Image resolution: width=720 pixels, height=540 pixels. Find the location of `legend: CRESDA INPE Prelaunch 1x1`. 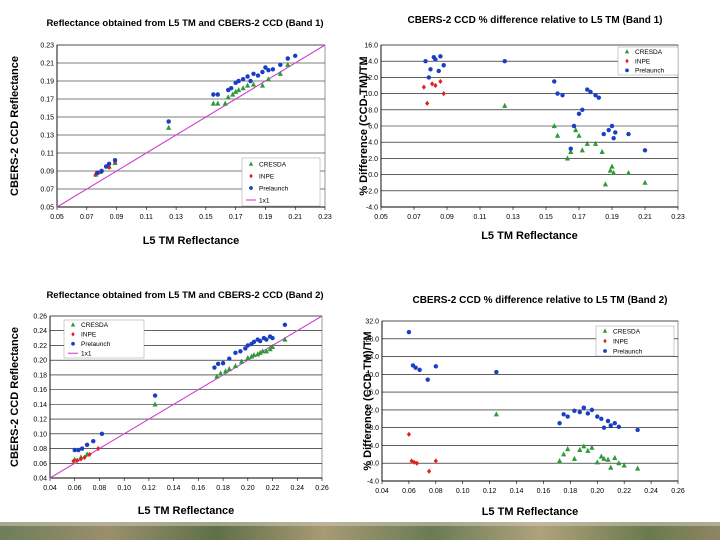

legend: CRESDA INPE Prelaunch 1x1 is located at coordinates (281, 182).